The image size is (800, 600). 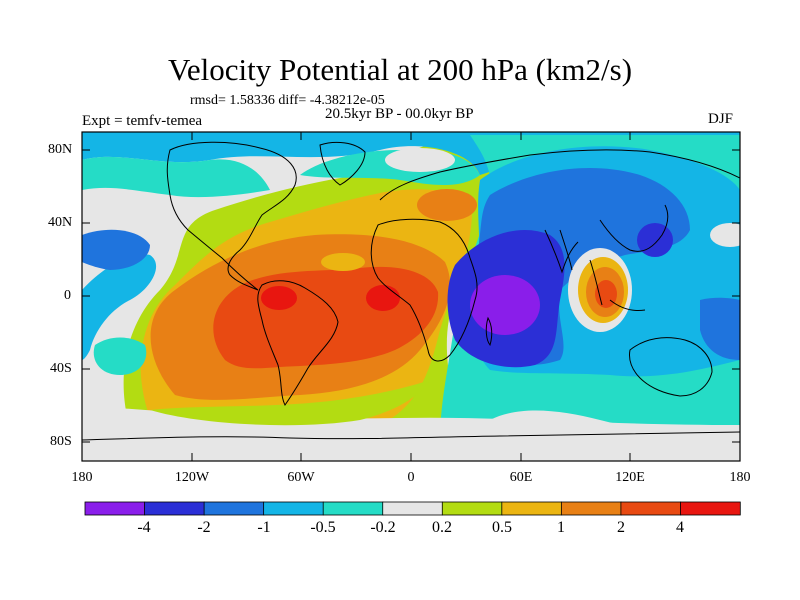 What do you see at coordinates (142, 121) in the screenshot?
I see `experiment-label: Expt = temfv-temea` at bounding box center [142, 121].